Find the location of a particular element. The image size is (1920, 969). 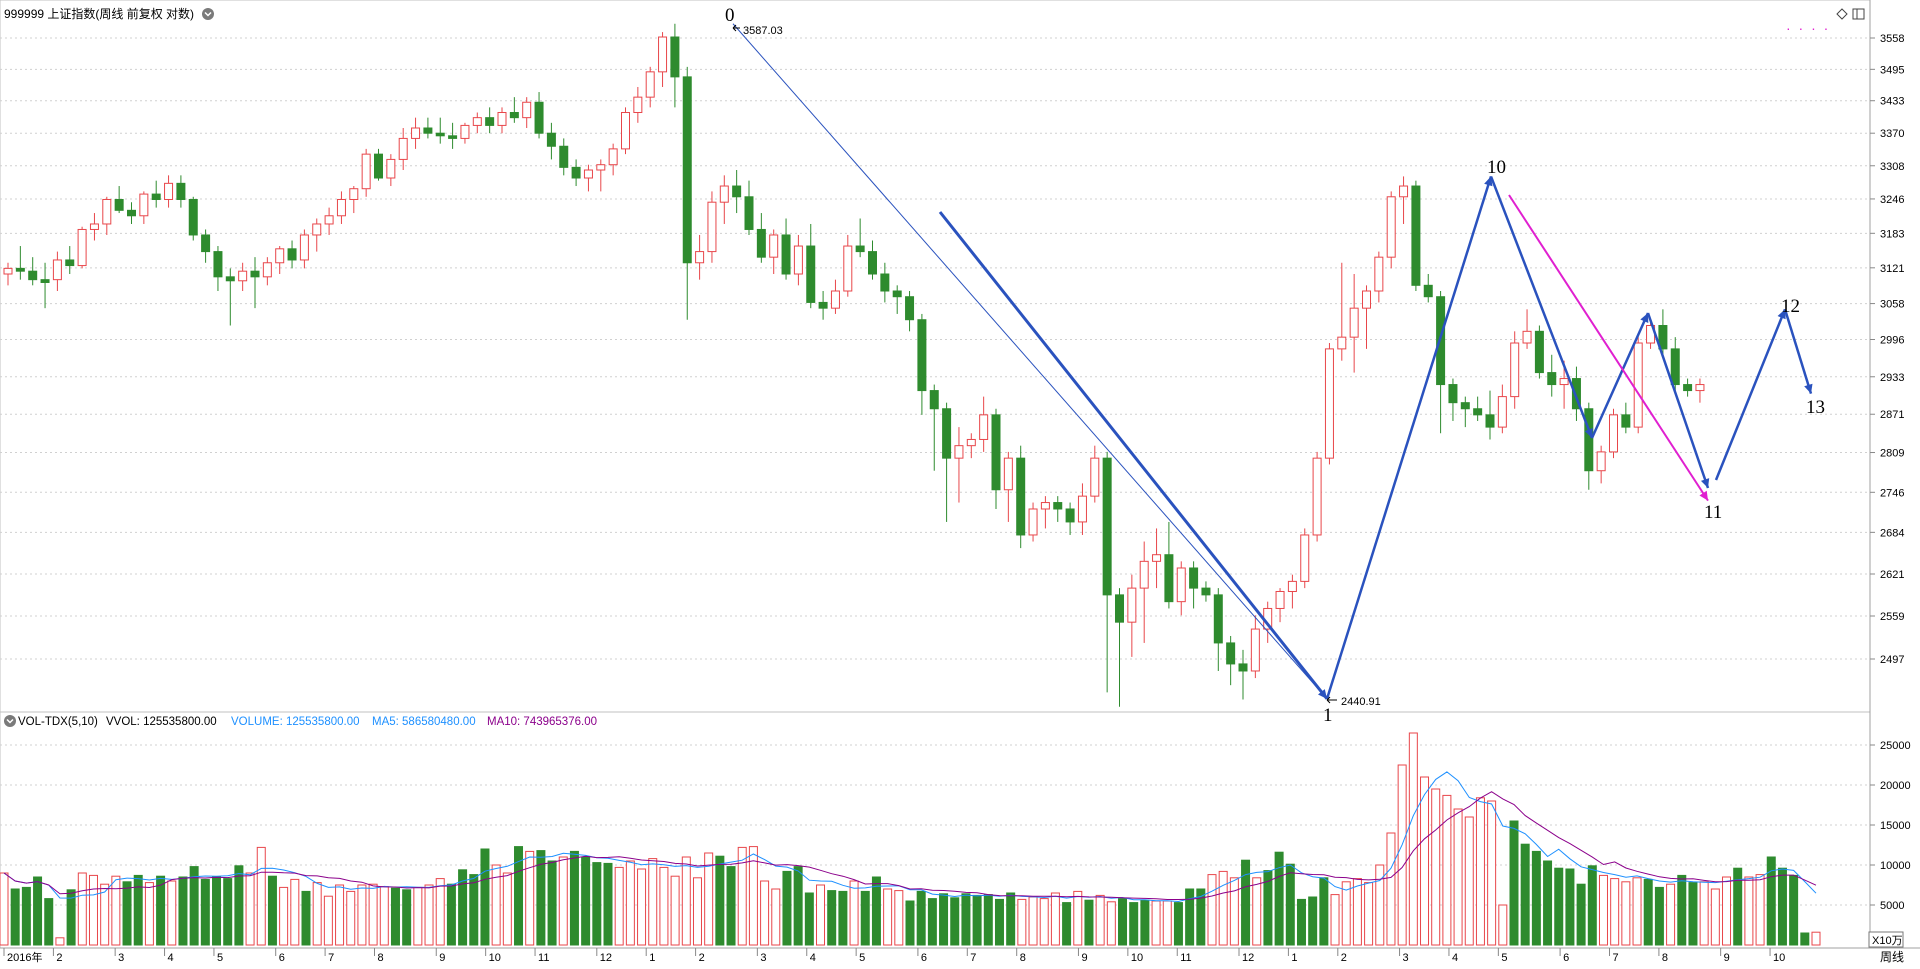

chevron-down-circle-icon is located at coordinates (208, 14).